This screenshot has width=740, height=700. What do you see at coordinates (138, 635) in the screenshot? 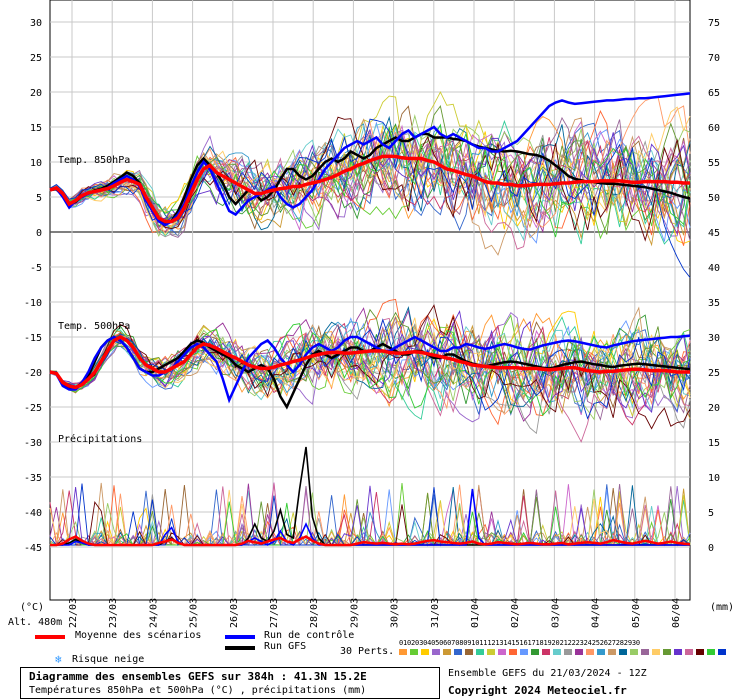
I see `legend-mean-label: Moyenne des scénarios` at bounding box center [138, 635].